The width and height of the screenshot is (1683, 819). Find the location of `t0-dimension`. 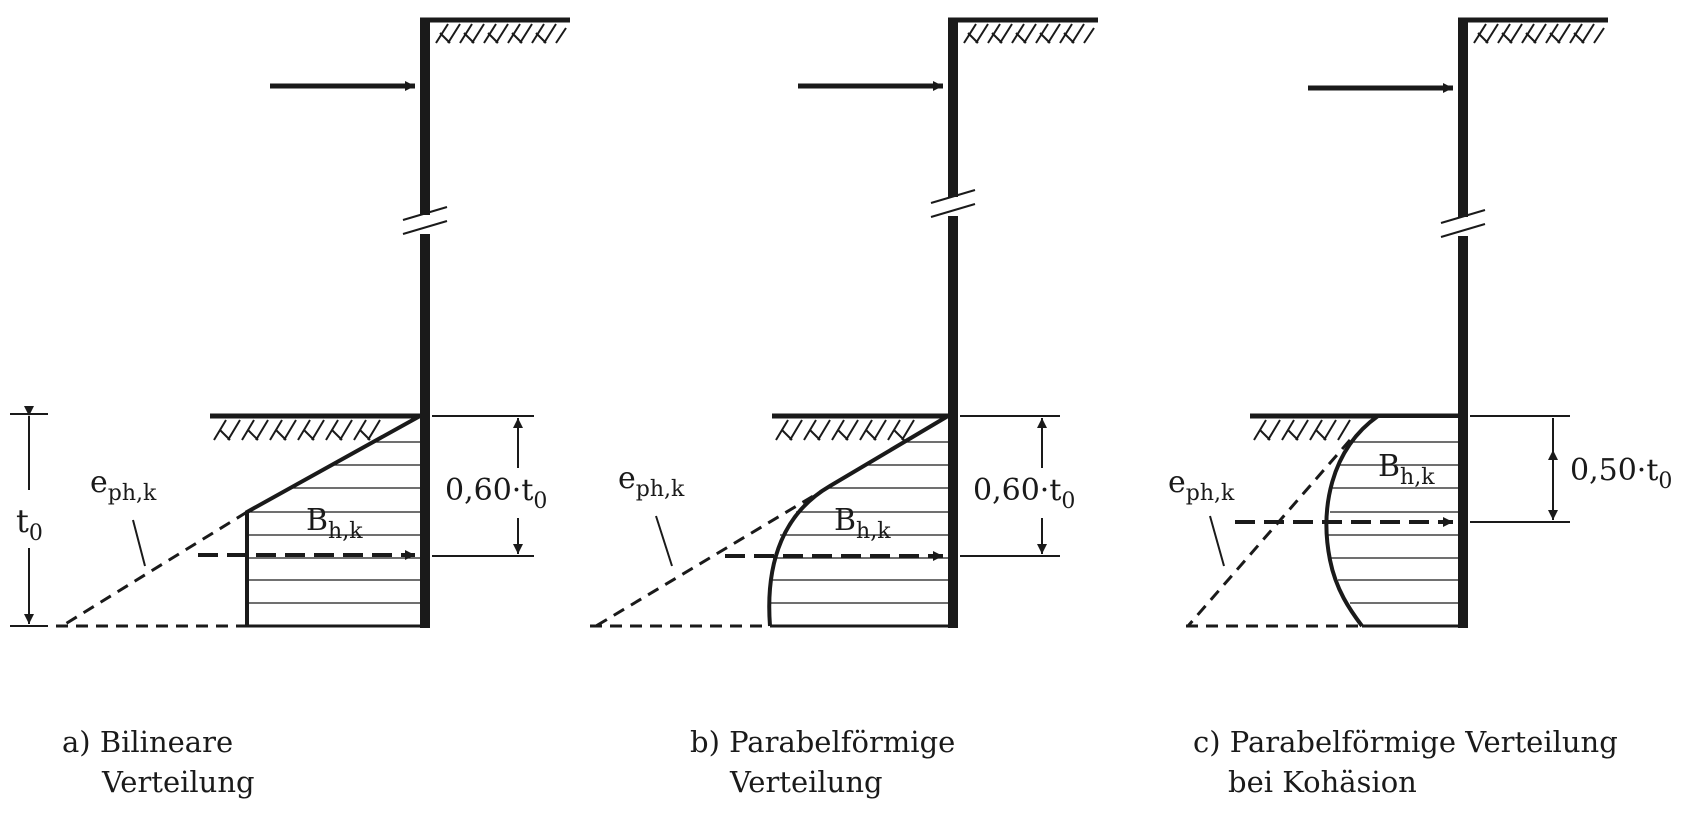

t0-dimension is located at coordinates (29, 516).